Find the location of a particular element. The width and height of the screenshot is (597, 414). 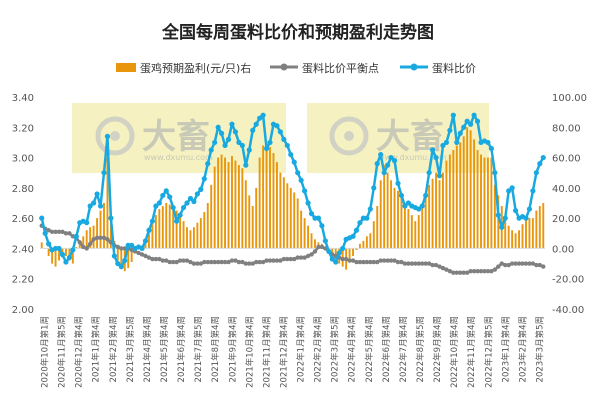

chart-title: 全国每周蛋料比价和预期盈利走势图 is located at coordinates (297, 32).